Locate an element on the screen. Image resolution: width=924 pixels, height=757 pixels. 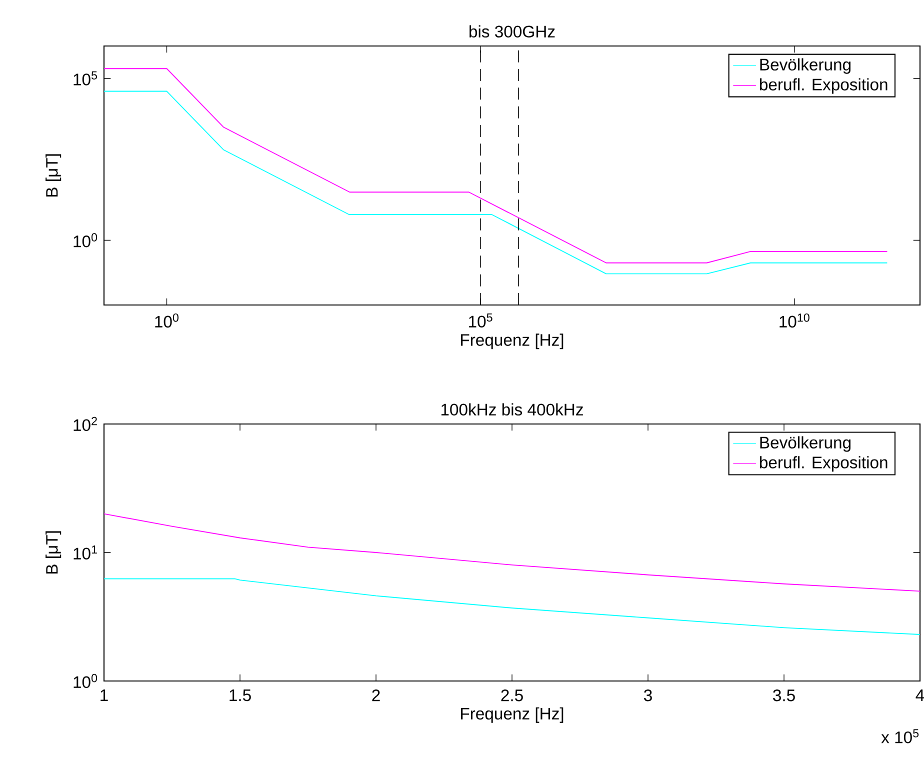
y-tick-label: 10$^{2}$ is located at coordinates (85, 424).